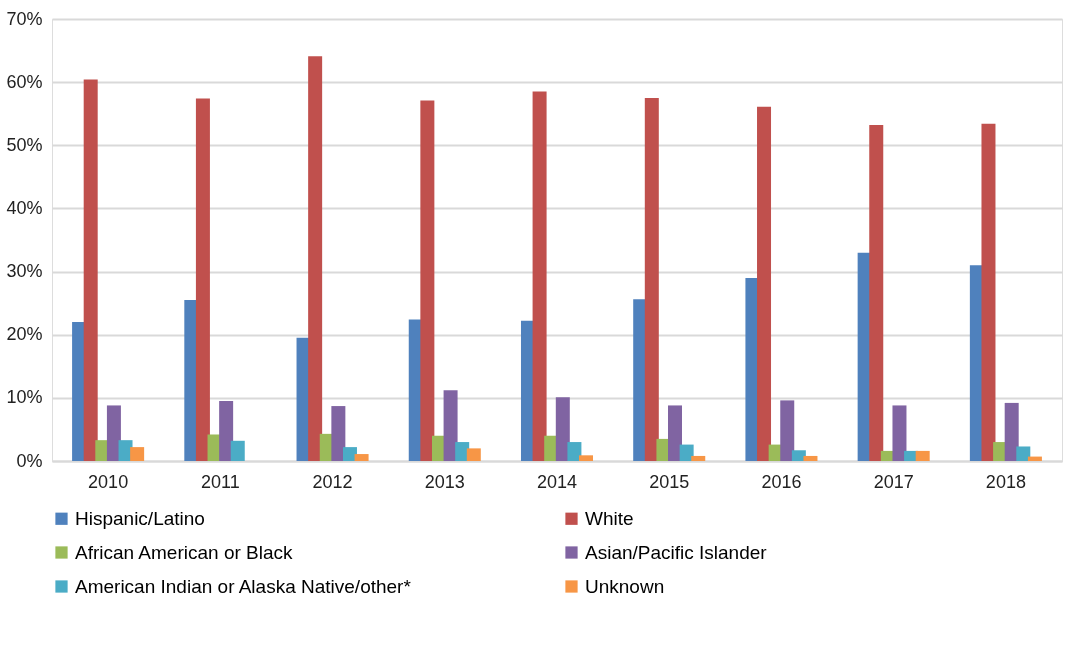 This screenshot has width=1090, height=648. I want to click on legend-label: Hispanic/Latino, so click(140, 518).